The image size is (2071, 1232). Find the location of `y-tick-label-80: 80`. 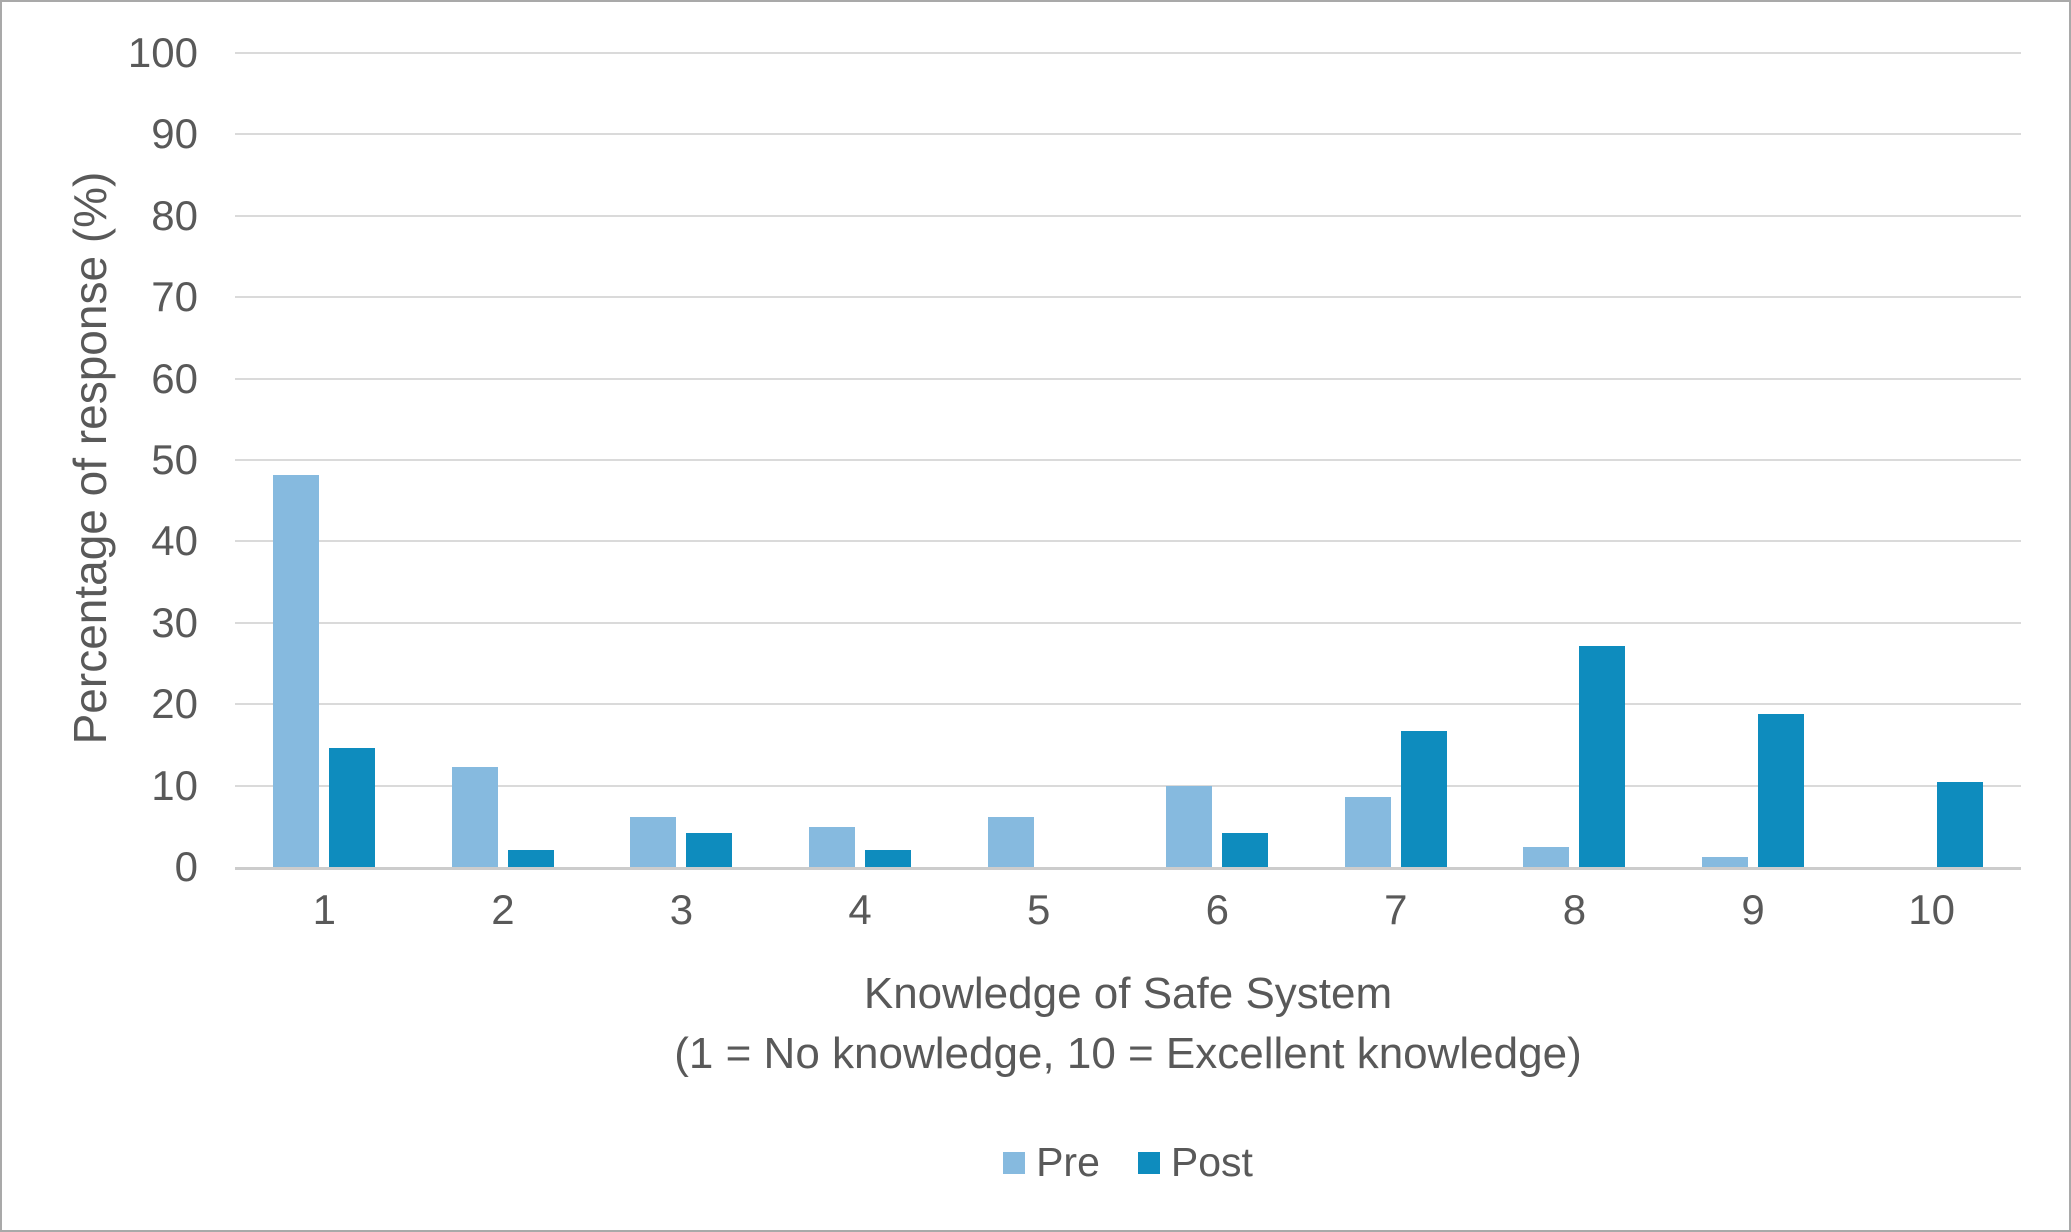

y-tick-label-80: 80 is located at coordinates (174, 215).